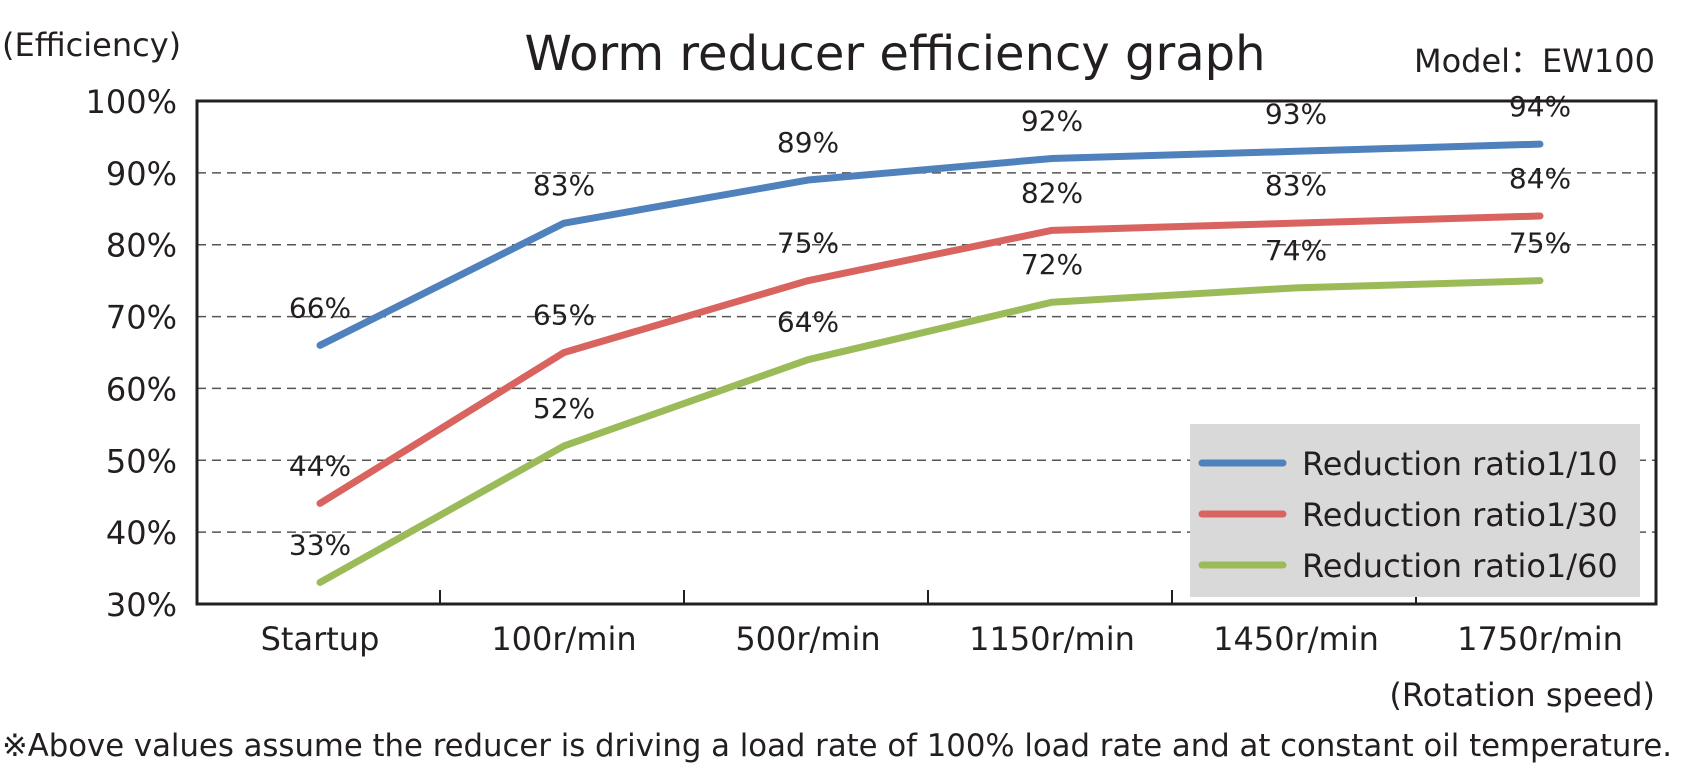  Describe the element at coordinates (1052, 639) in the screenshot. I see `x-tick-label: 1150r/min` at that location.